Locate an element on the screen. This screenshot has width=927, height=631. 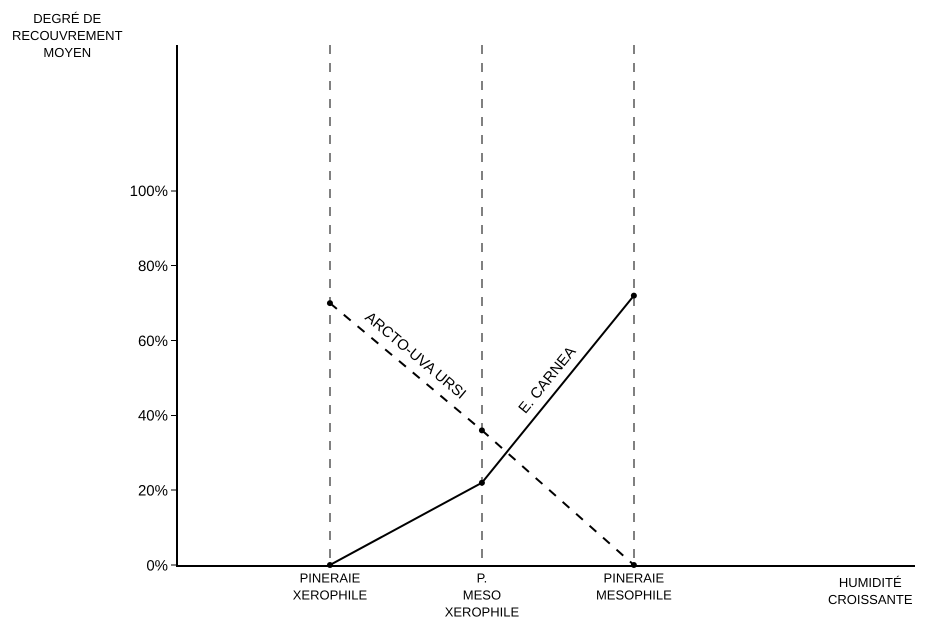
y-tick-label: 0% is located at coordinates (157, 565).